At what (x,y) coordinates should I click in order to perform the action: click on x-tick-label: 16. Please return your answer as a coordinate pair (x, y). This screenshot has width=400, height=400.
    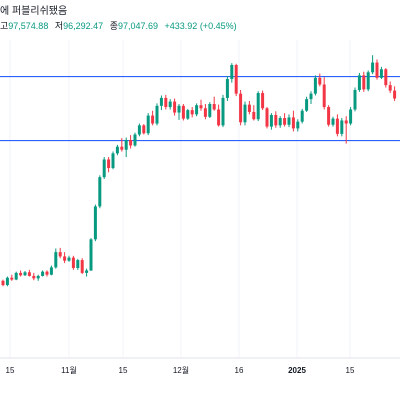
    Looking at the image, I should click on (239, 370).